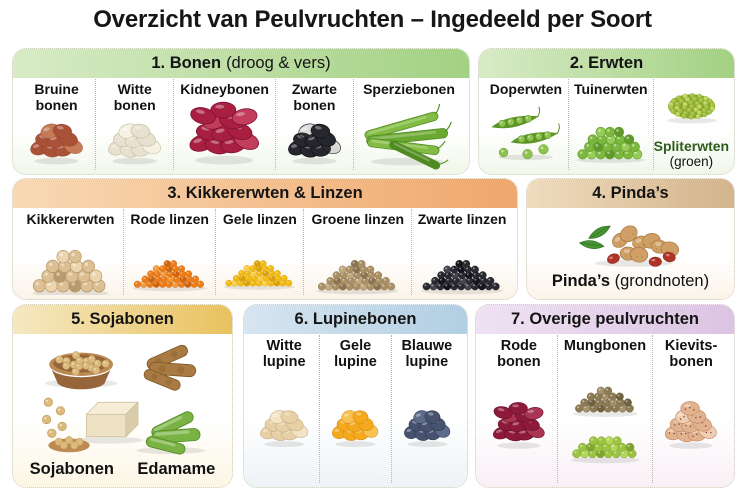 The width and height of the screenshot is (745, 496). What do you see at coordinates (409, 89) in the screenshot?
I see `sperziebonen-label: Sperziebonen` at bounding box center [409, 89].